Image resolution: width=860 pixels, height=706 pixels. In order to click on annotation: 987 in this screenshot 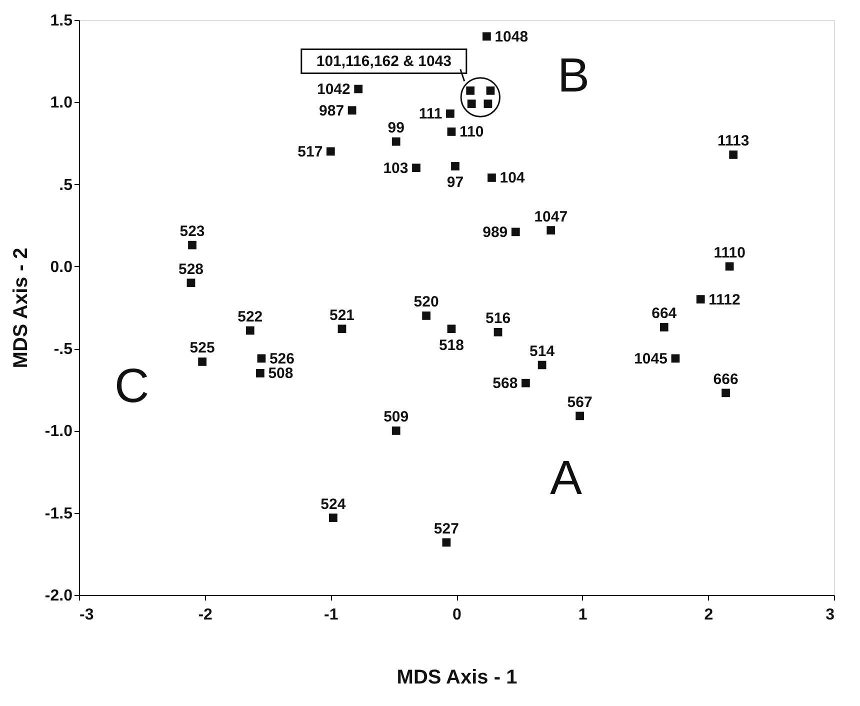, I will do `click(331, 111)`.